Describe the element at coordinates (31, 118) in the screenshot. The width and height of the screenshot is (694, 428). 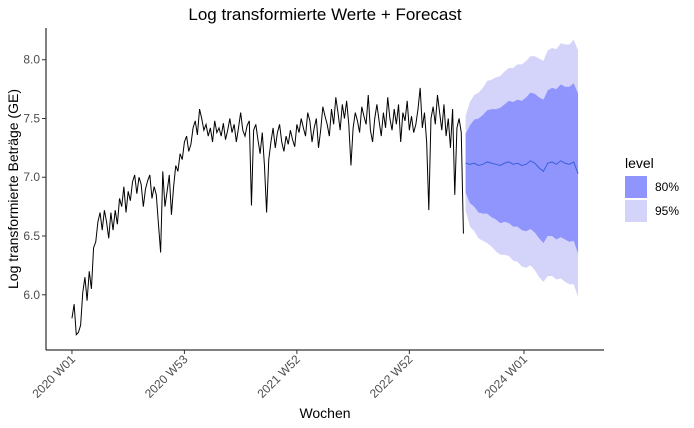
I see `y-tick-label: 7.5` at that location.